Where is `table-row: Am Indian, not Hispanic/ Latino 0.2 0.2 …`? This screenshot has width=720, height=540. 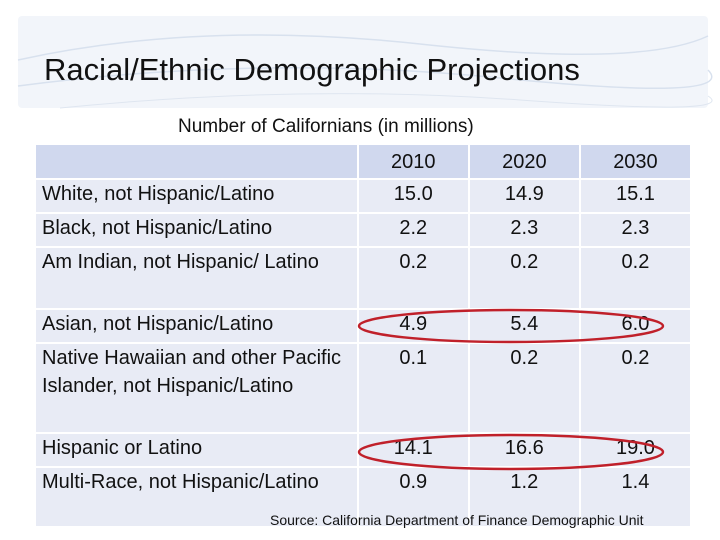 table-row: Am Indian, not Hispanic/ Latino 0.2 0.2 … is located at coordinates (363, 278).